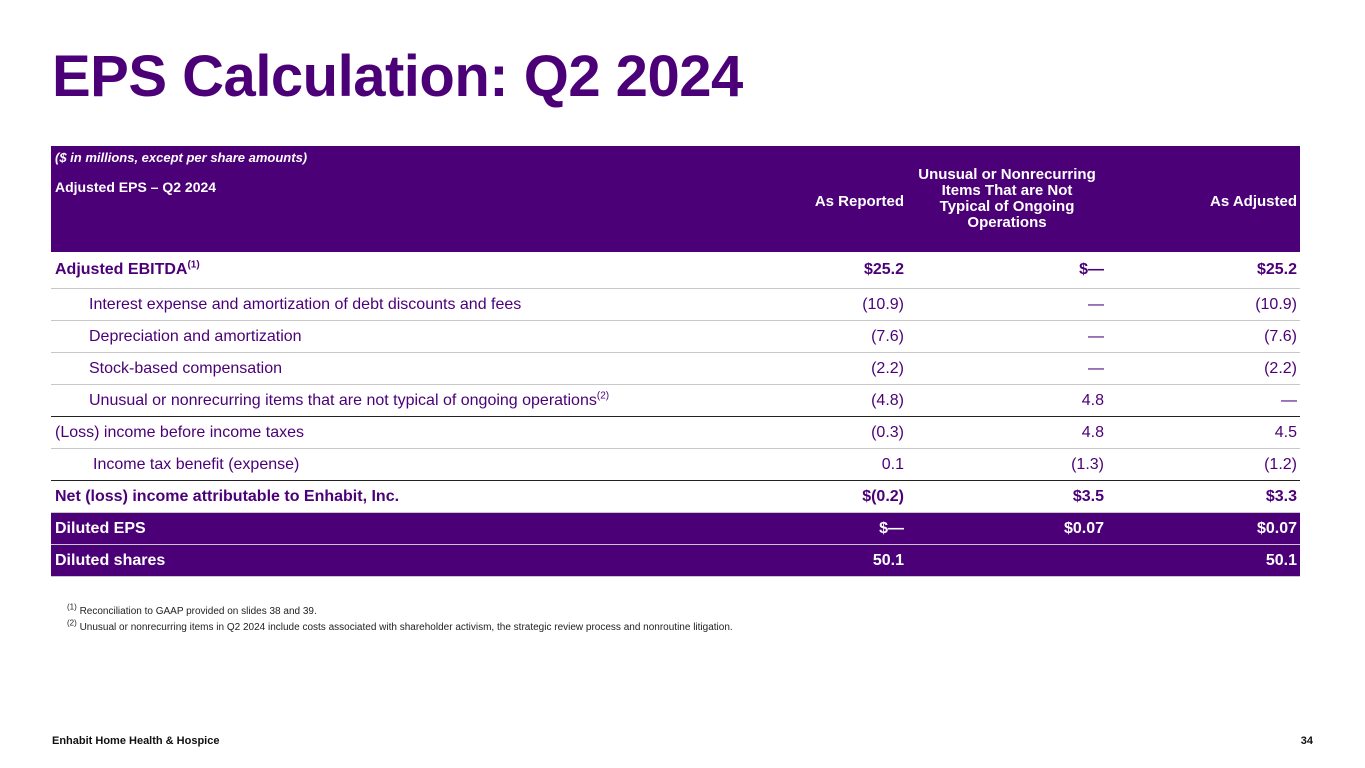 The height and width of the screenshot is (768, 1365). What do you see at coordinates (397, 76) in the screenshot?
I see `page-title: EPS Calculation: Q2 2024` at bounding box center [397, 76].